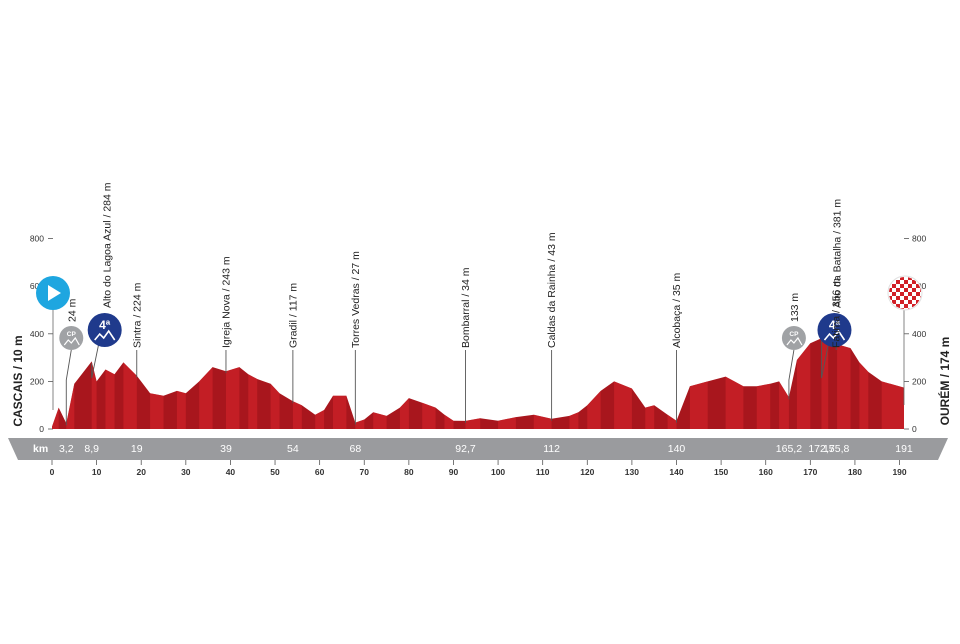 This screenshot has height=644, width=960. I want to click on waypoint-label: Sintra / 224 m, so click(137, 315).